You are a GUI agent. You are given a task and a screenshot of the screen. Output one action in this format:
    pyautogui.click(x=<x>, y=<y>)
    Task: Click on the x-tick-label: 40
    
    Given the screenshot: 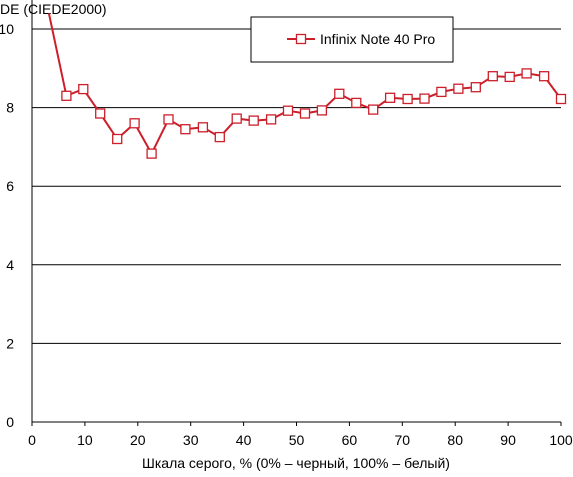 What is the action you would take?
    pyautogui.click(x=244, y=440)
    